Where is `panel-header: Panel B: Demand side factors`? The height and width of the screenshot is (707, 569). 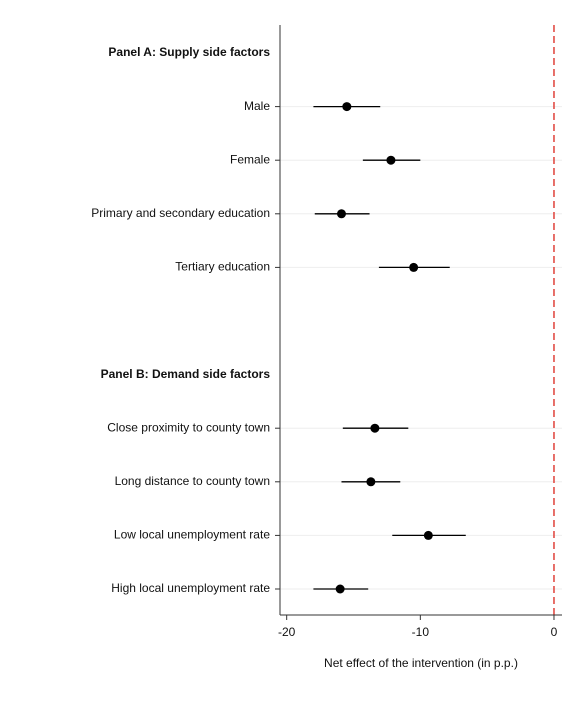 panel-header: Panel B: Demand side factors is located at coordinates (186, 374).